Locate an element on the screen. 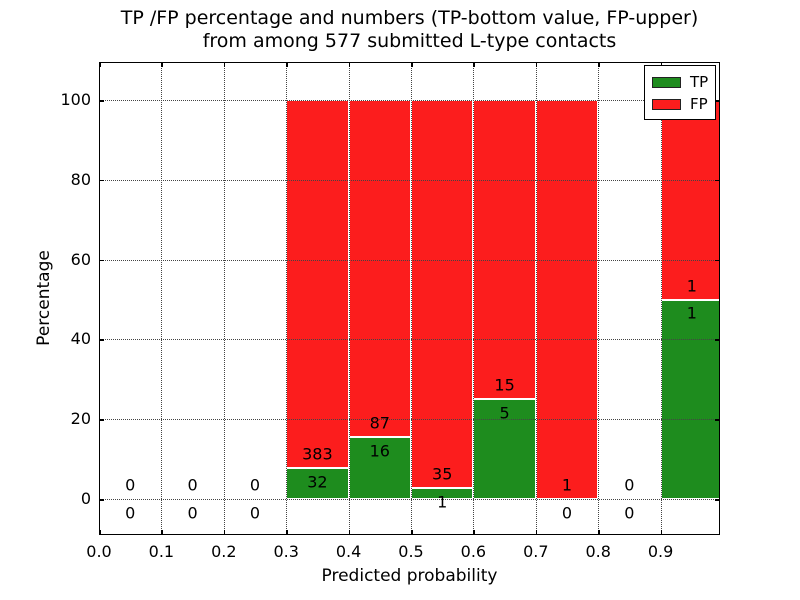  x-tick-label: 0.7 is located at coordinates (536, 551).